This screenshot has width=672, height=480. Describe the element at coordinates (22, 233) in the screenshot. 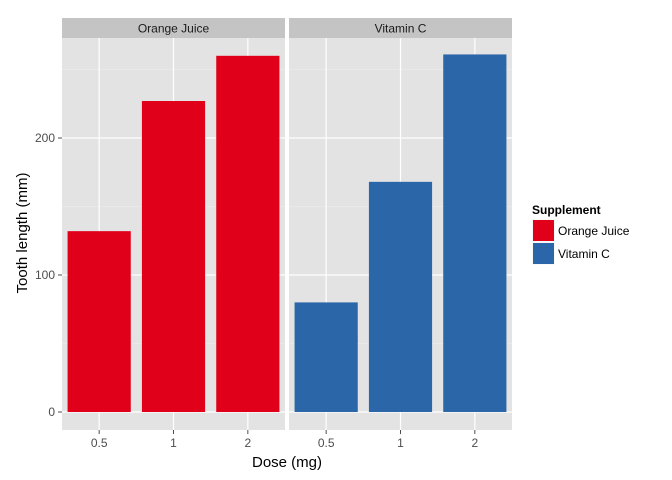

I see `y-axis-title: Tooth length (mm)` at that location.